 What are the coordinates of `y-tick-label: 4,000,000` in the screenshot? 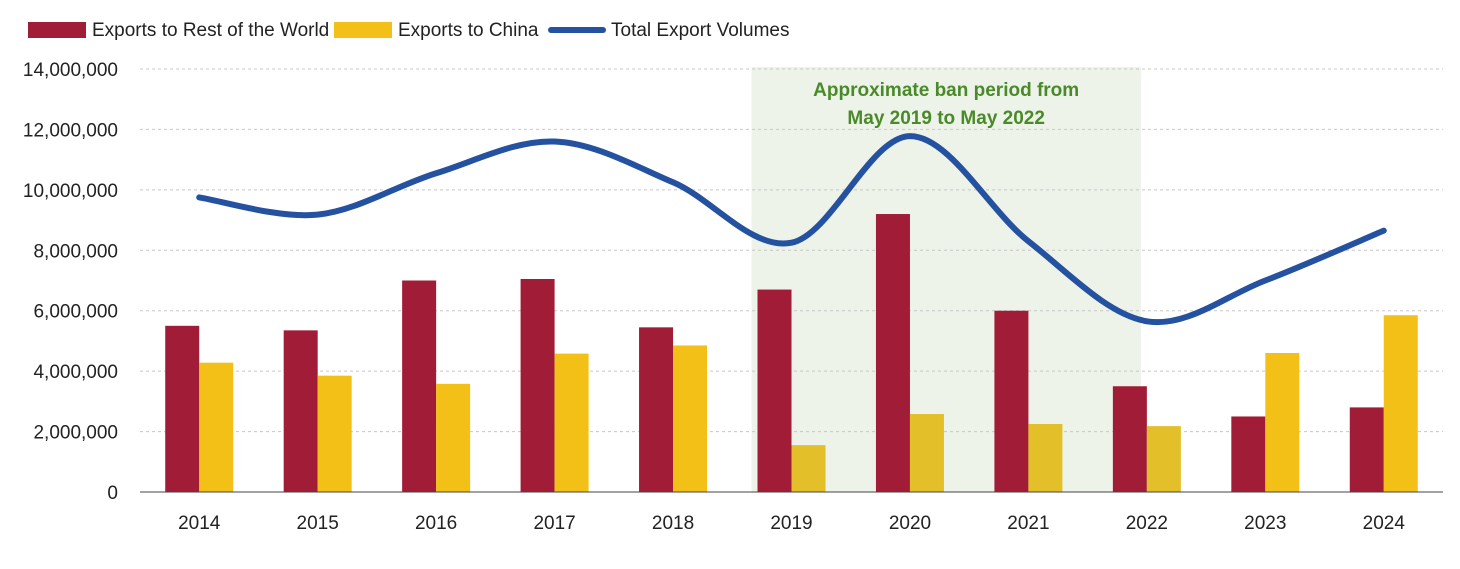 It's located at (75, 372).